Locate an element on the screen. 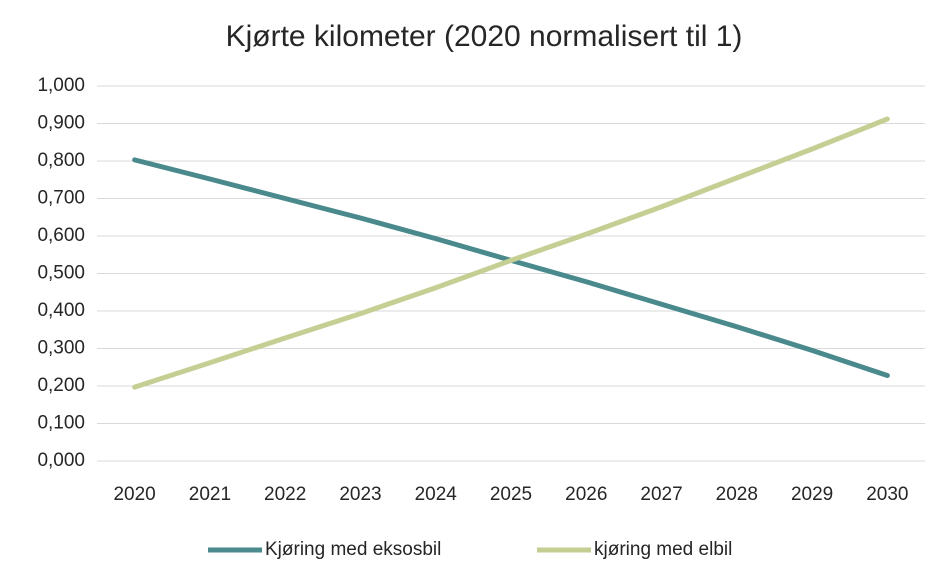  y-tick-label: 0,100 is located at coordinates (61, 423).